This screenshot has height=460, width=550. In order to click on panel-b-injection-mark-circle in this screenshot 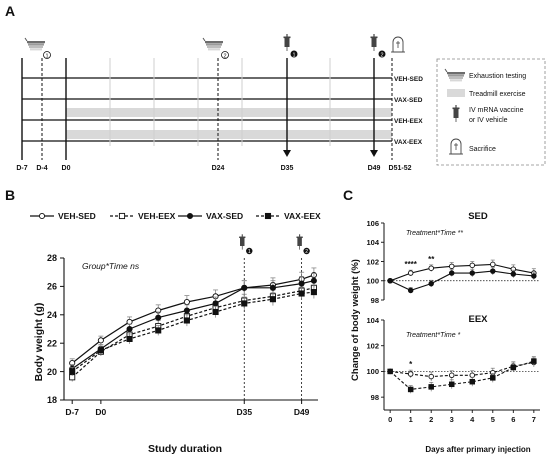, I will do `click(249, 251)`.